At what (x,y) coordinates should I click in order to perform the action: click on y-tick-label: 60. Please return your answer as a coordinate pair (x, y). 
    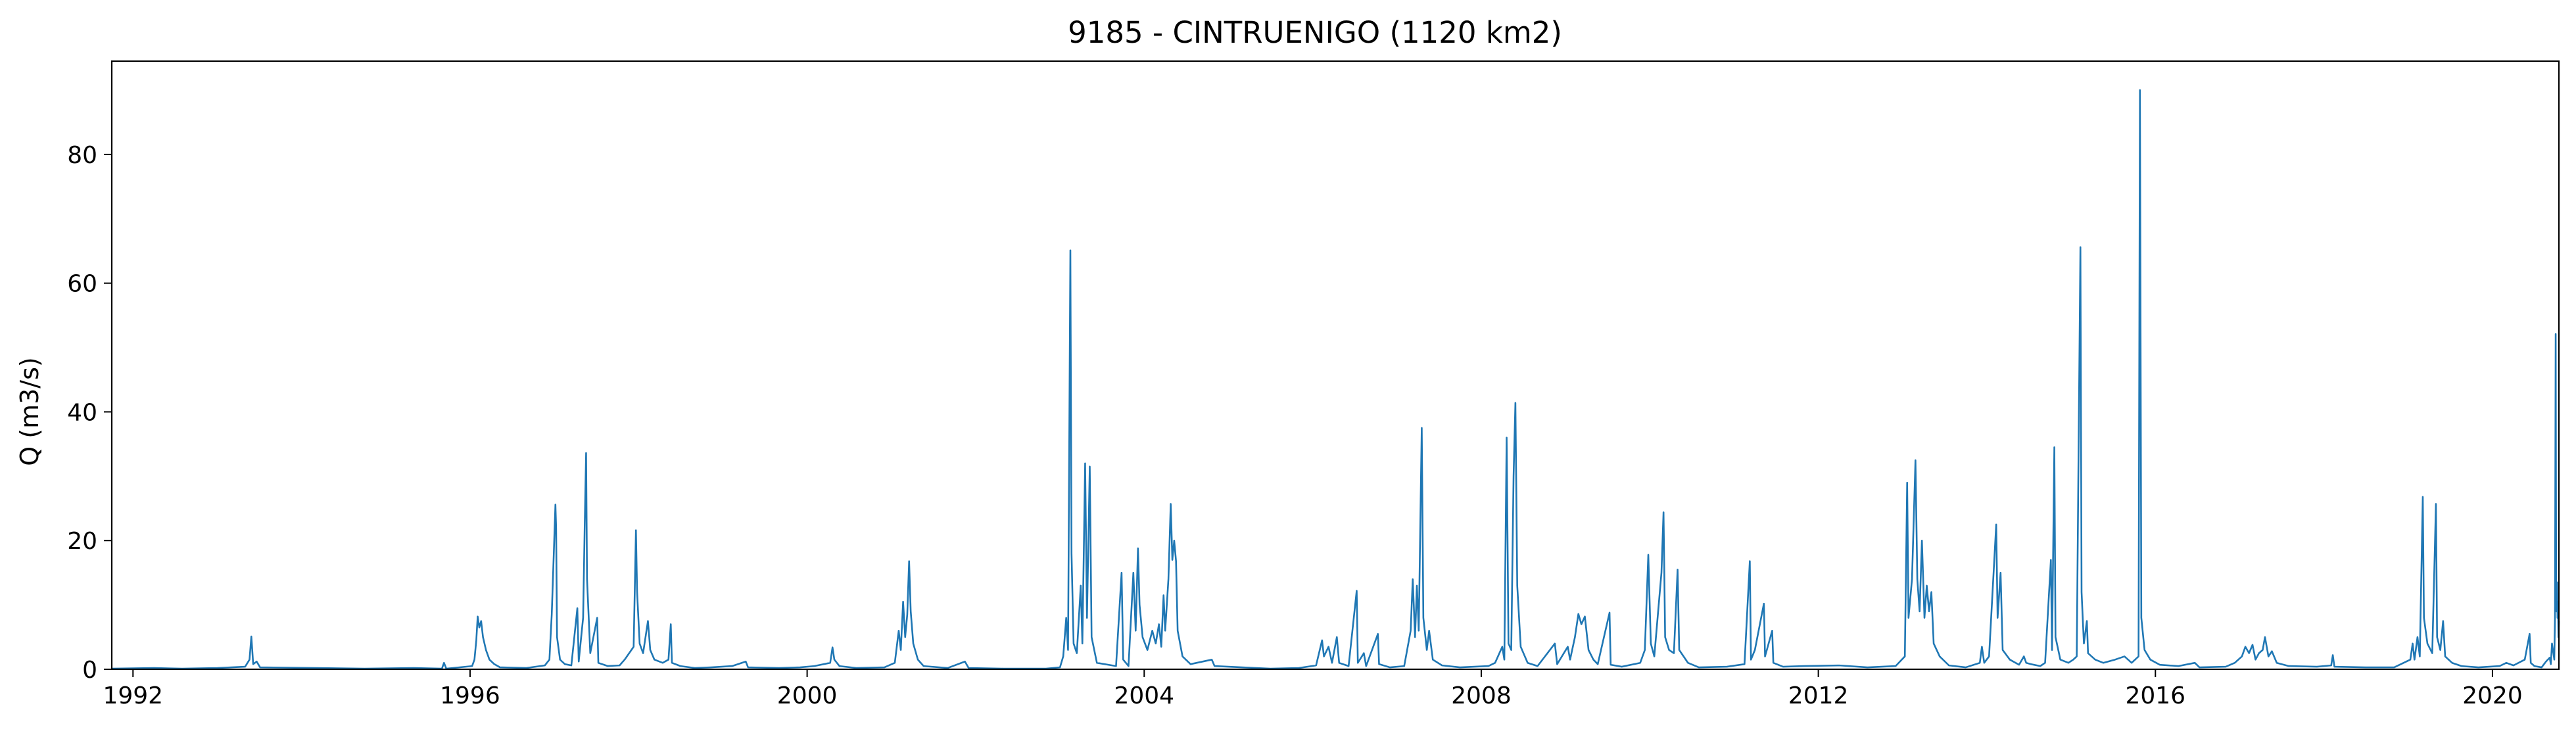
    Looking at the image, I should click on (82, 284).